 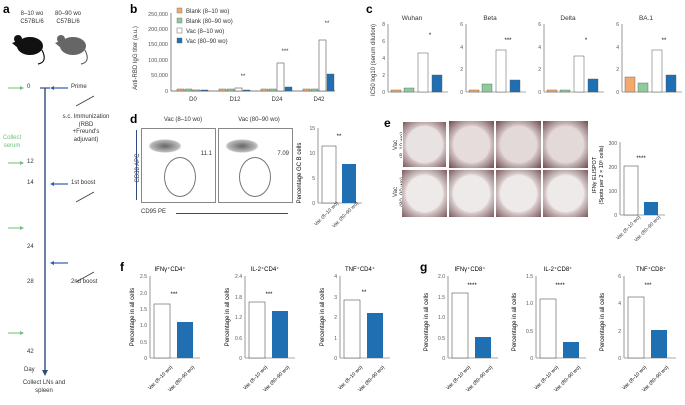 I want to click on panel-b-label: b, so click(x=134, y=9).